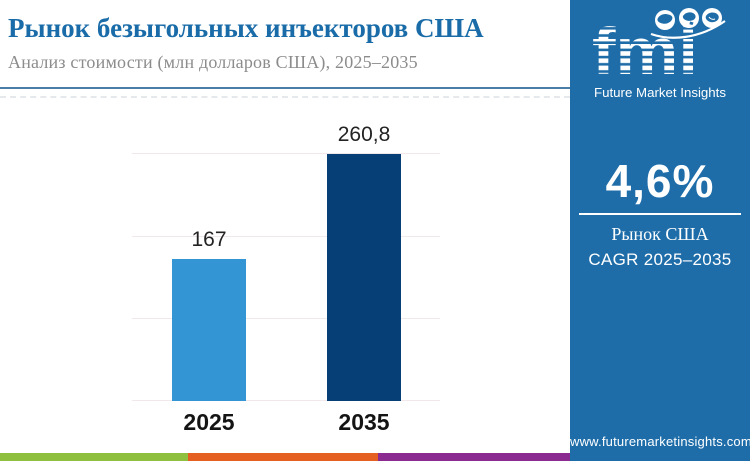 The width and height of the screenshot is (750, 461). Describe the element at coordinates (209, 314) in the screenshot. I see `bar-2025: 167` at that location.